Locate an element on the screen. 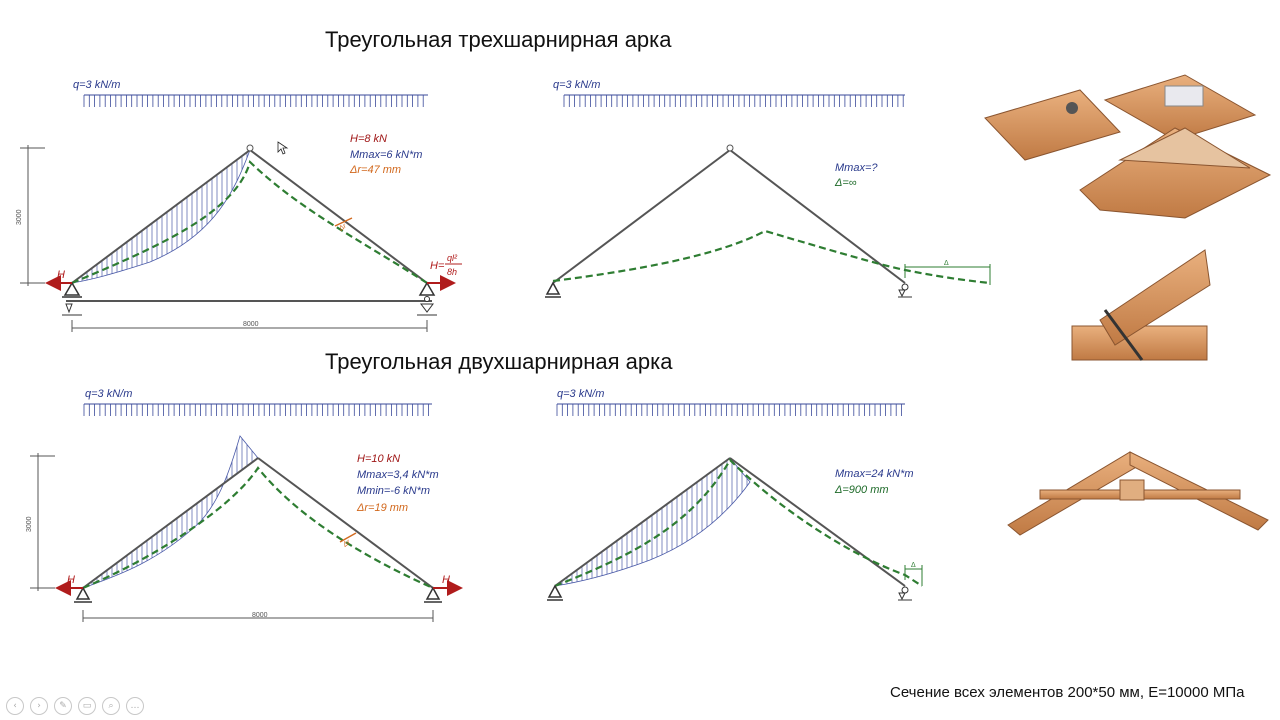 Image resolution: width=1280 pixels, height=720 pixels. load-label-1: q=3 kN/m is located at coordinates (97, 85).